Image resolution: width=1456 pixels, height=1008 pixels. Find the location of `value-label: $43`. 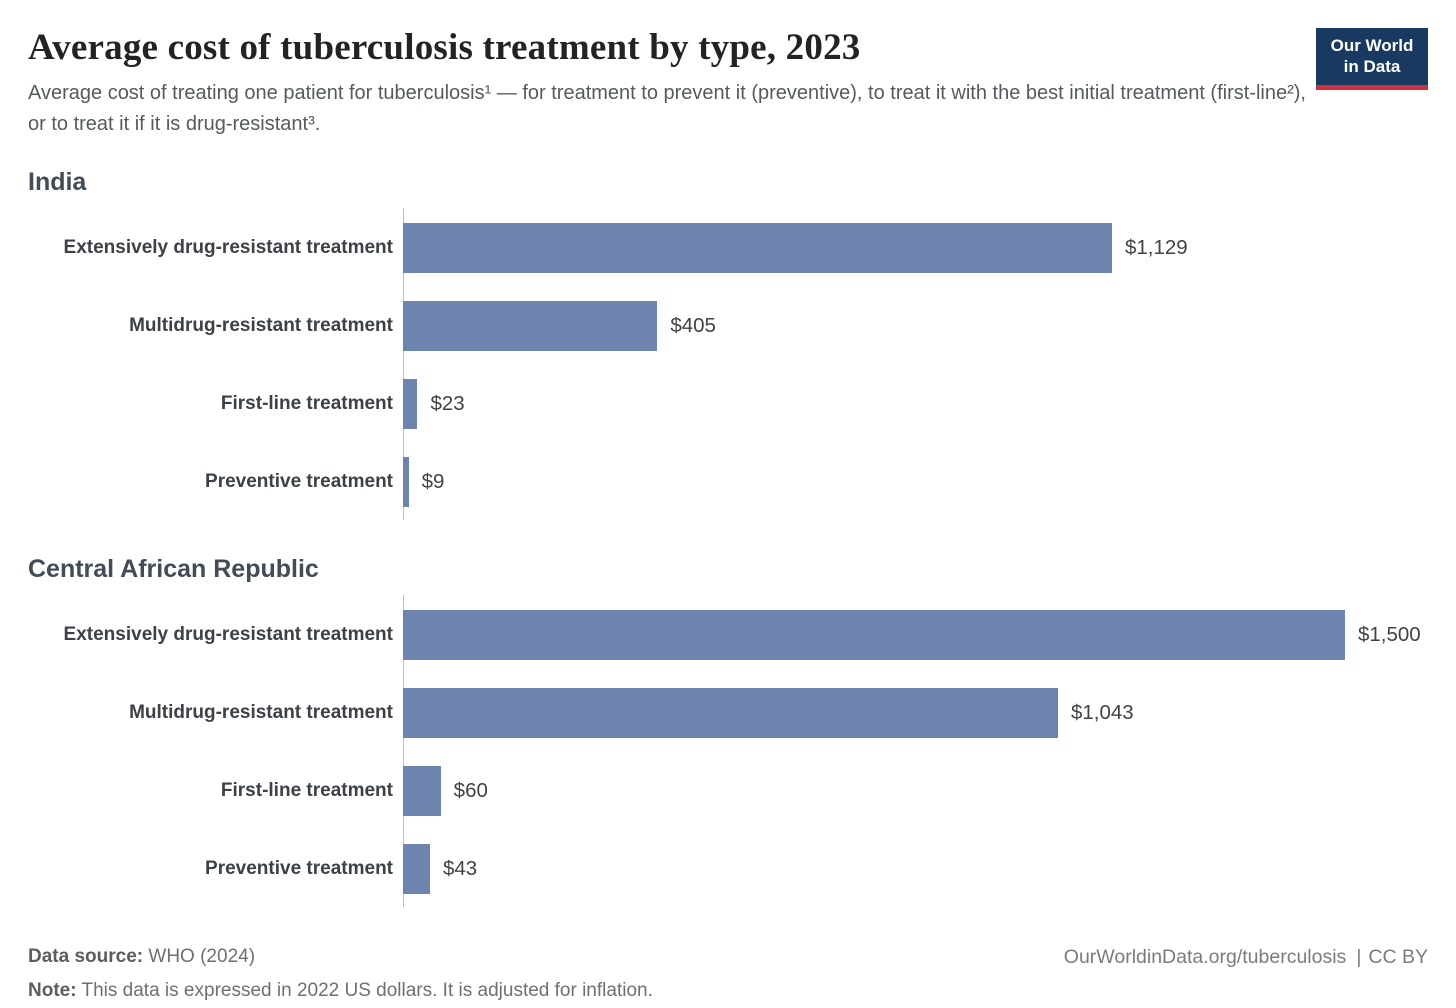

value-label: $43 is located at coordinates (460, 869).